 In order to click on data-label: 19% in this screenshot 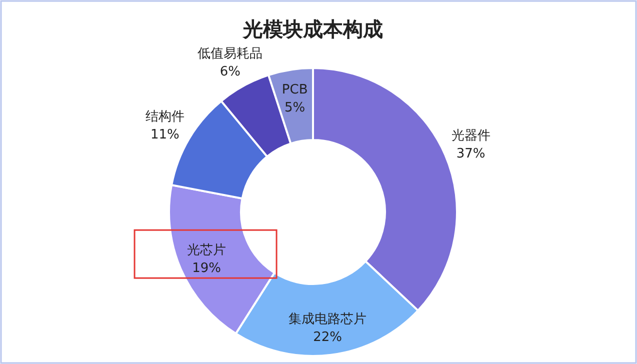, I will do `click(206, 268)`.